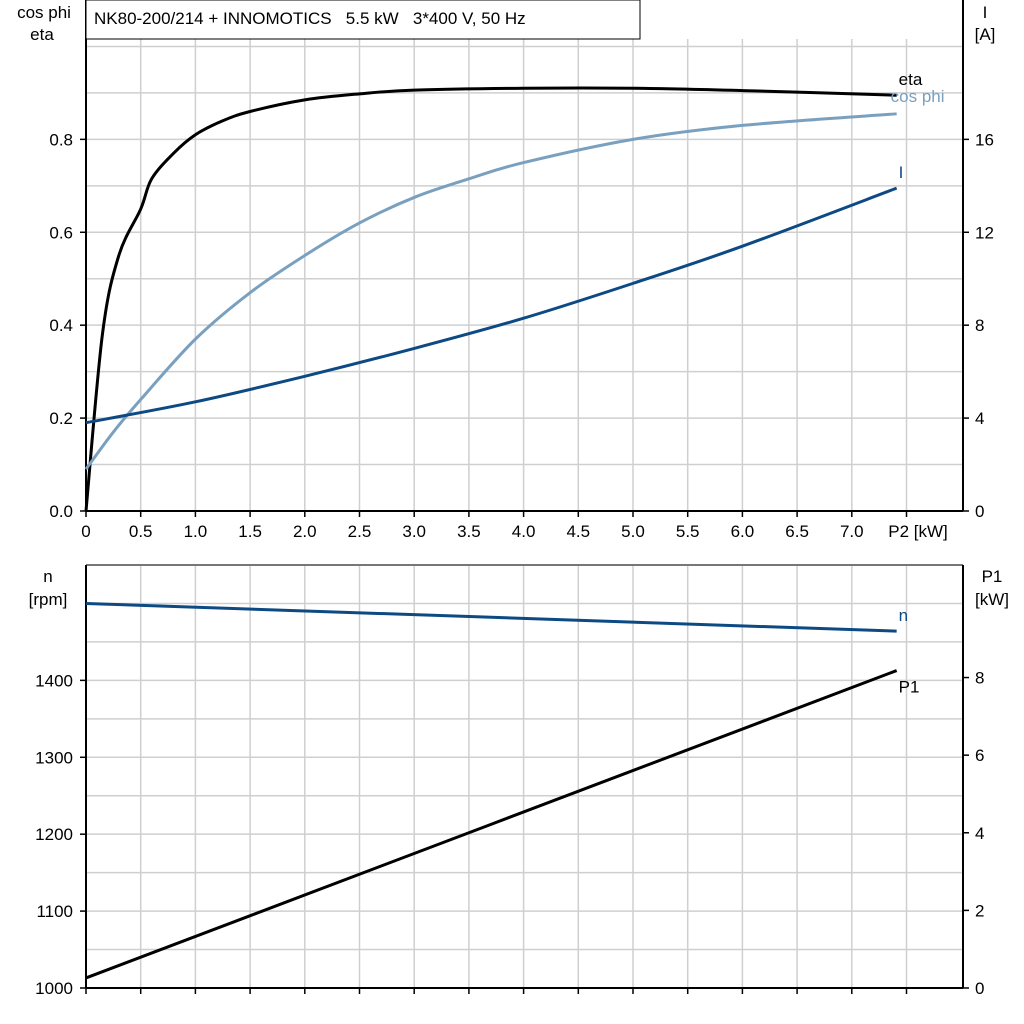 The height and width of the screenshot is (1024, 1024). Describe the element at coordinates (918, 531) in the screenshot. I see `x-axis-label: P2 [kW]` at that location.